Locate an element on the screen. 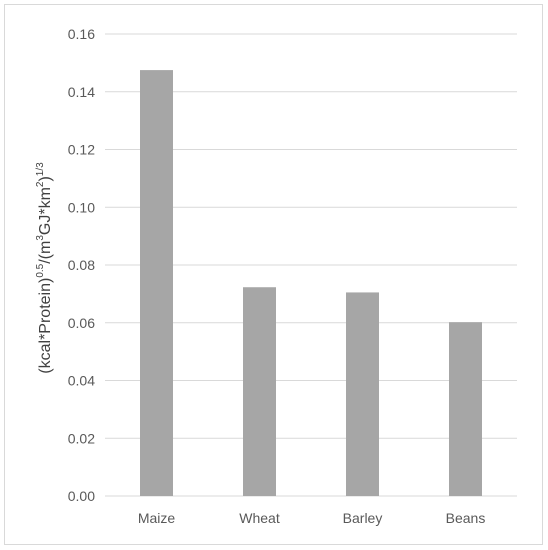 Image resolution: width=548 pixels, height=550 pixels. y-tick-label-5: 0.10 is located at coordinates (81, 207).